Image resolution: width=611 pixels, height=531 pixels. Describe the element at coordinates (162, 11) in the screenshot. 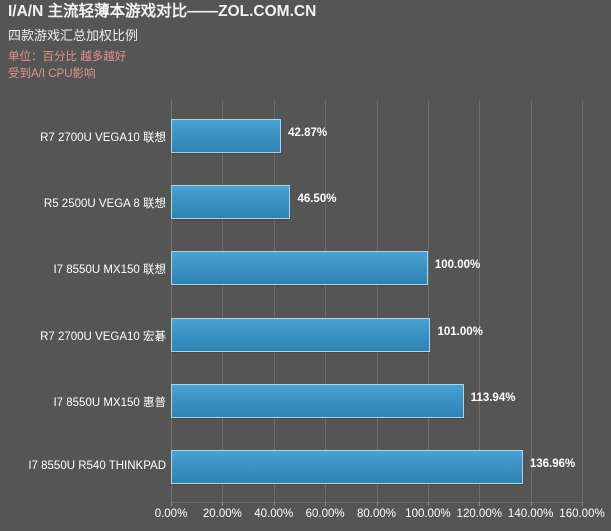

I see `page-title: I/A/N 主流轻薄本游戏对比——ZOL.COM.CN` at that location.